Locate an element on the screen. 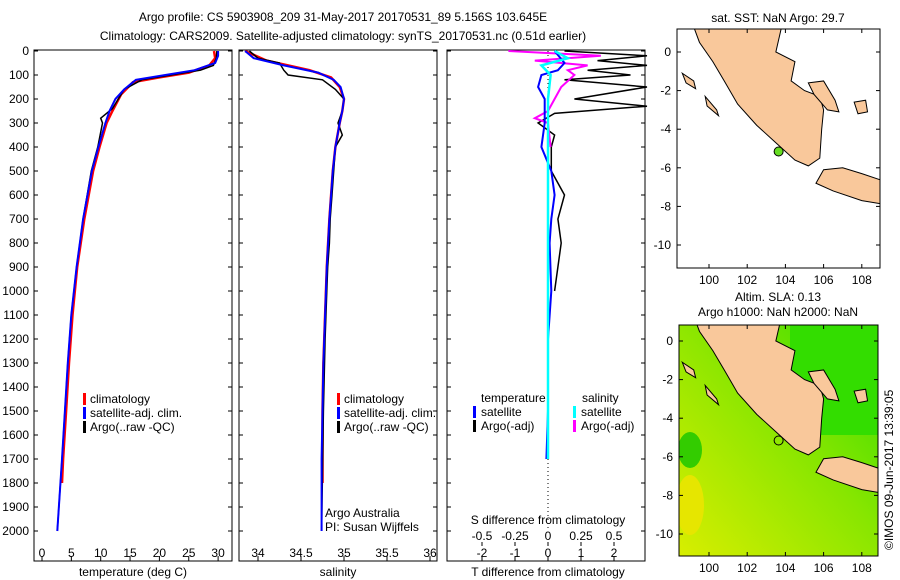  lat-tick-label: -2 is located at coordinates (665, 91).